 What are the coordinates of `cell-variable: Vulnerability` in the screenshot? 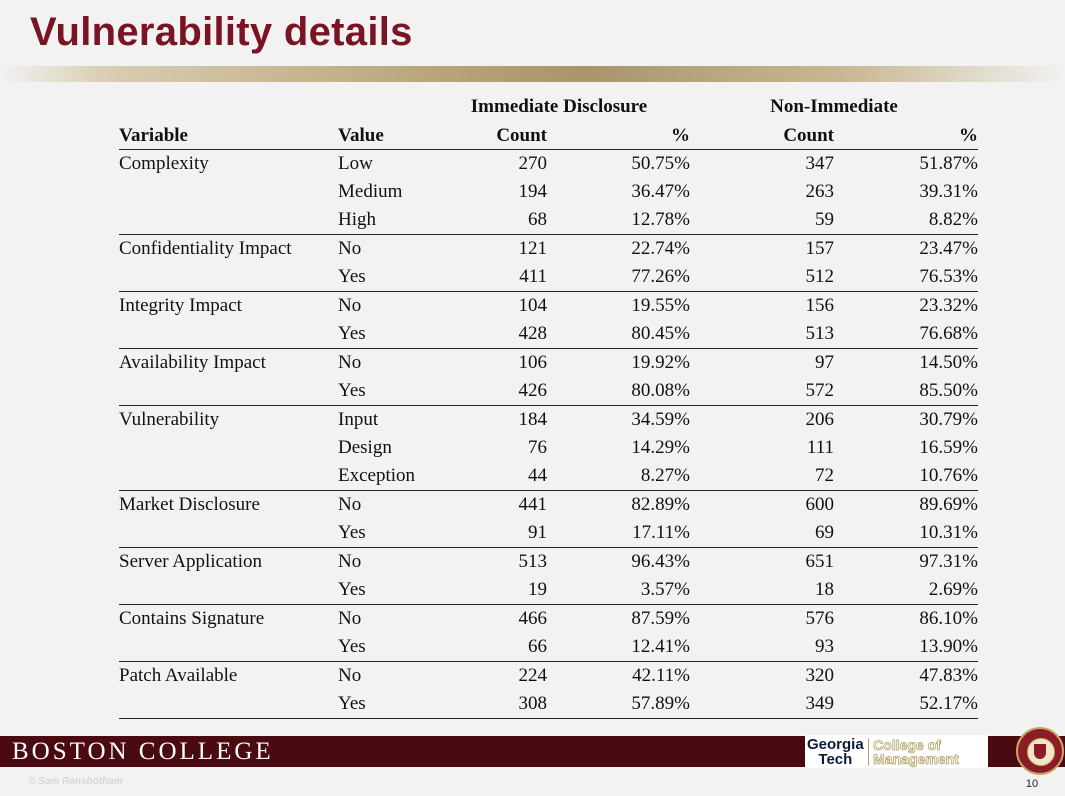 It's located at (169, 419).